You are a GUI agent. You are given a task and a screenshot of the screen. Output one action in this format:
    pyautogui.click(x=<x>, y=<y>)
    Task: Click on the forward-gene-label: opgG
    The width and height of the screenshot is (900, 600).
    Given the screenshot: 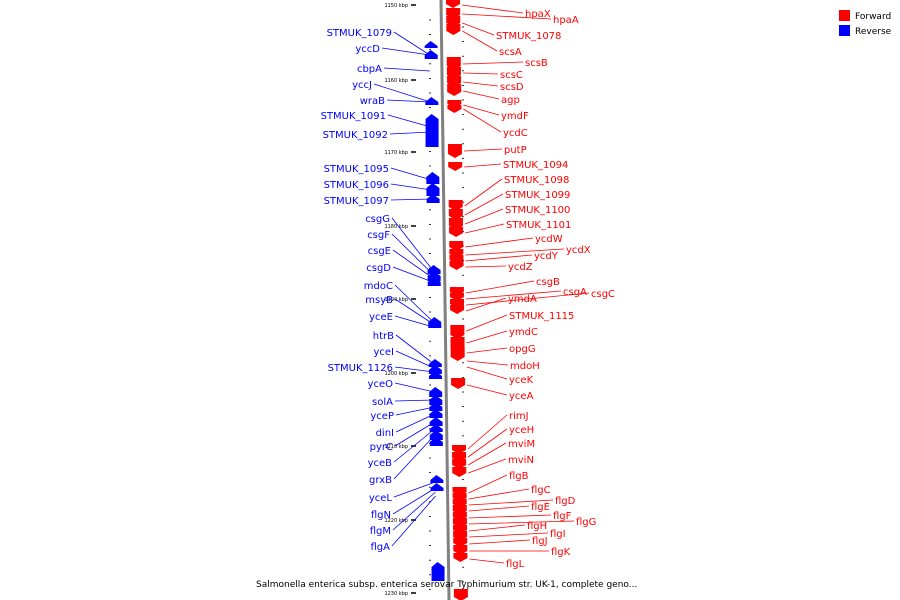 What is the action you would take?
    pyautogui.click(x=522, y=349)
    